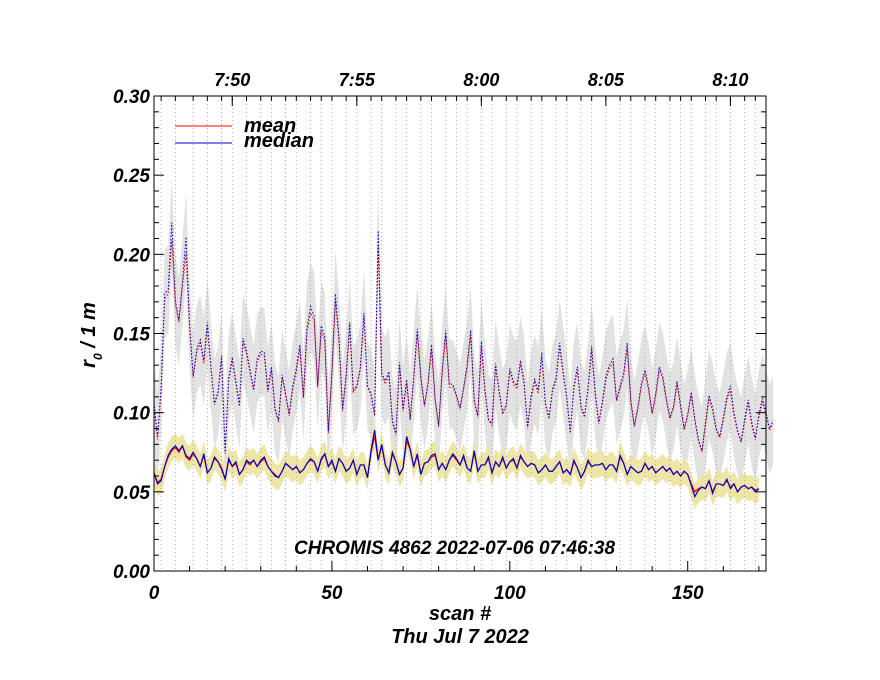 This screenshot has height=680, width=880. What do you see at coordinates (481, 80) in the screenshot?
I see `top-tick-label-2: 8:00` at bounding box center [481, 80].